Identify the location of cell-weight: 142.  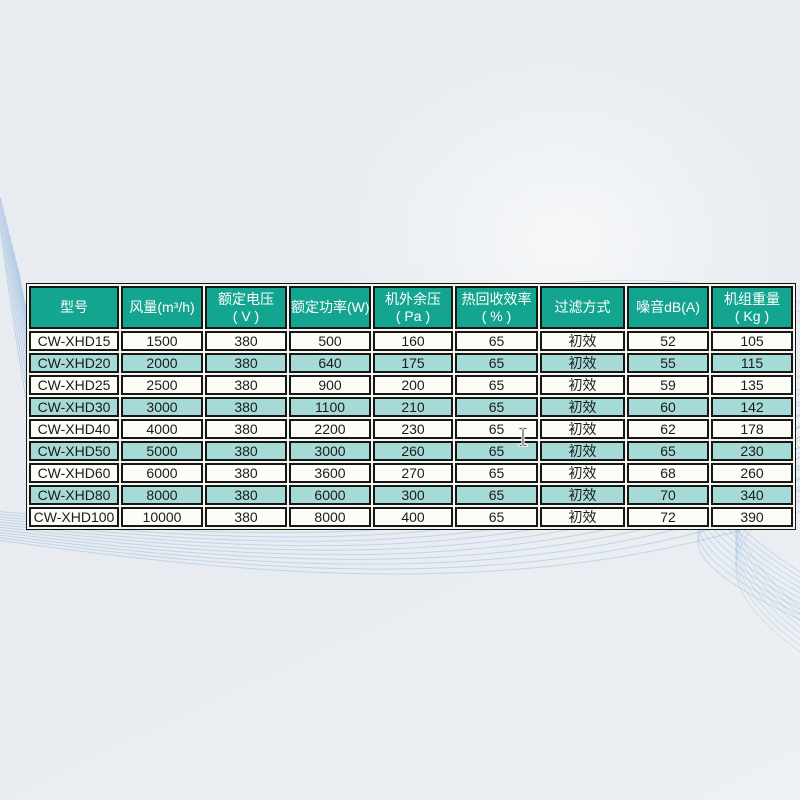
(752, 407).